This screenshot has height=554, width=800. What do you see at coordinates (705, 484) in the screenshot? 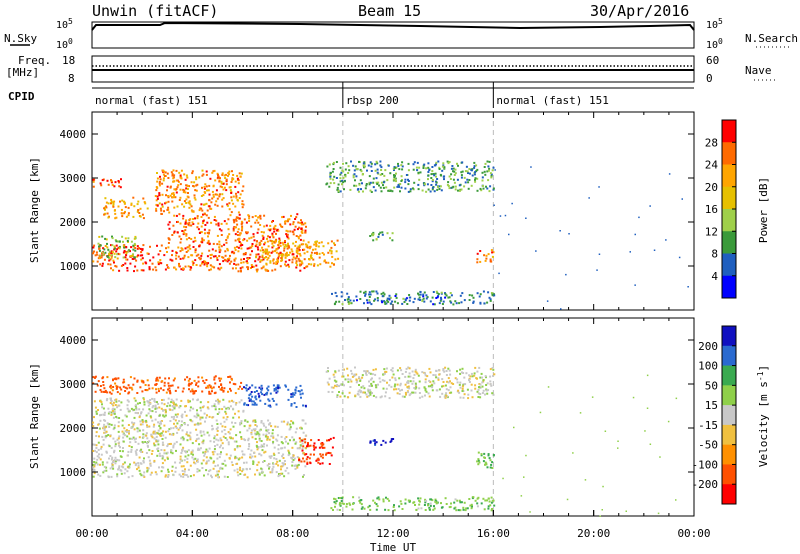
I see `colorbar-tick-label: -200` at bounding box center [705, 484].